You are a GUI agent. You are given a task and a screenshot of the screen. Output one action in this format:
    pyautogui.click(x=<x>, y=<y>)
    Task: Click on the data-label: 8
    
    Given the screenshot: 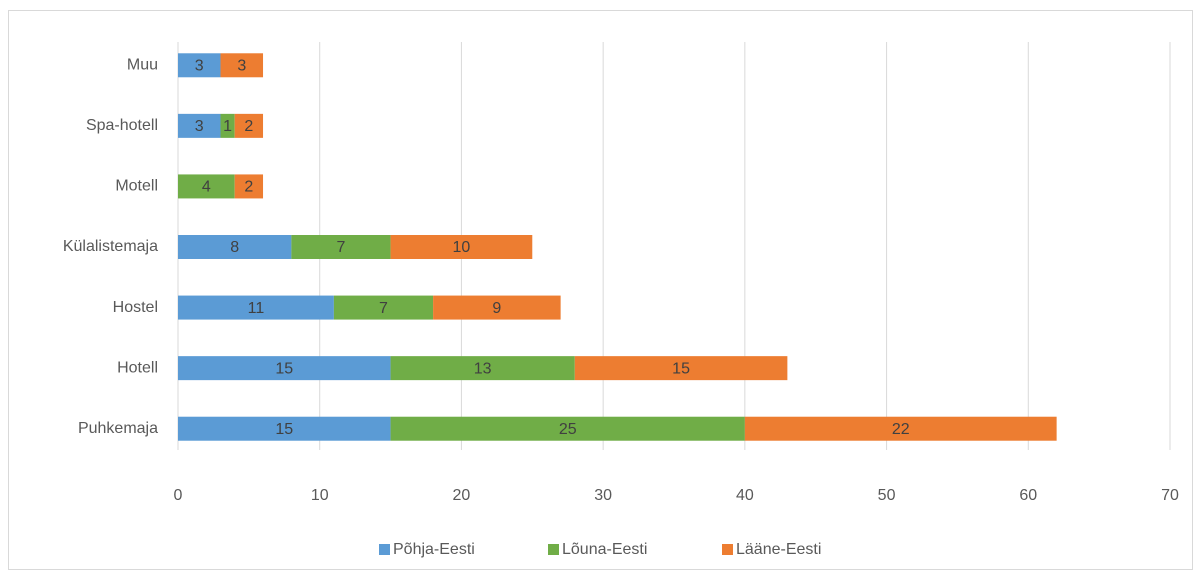 What is the action you would take?
    pyautogui.click(x=234, y=247)
    